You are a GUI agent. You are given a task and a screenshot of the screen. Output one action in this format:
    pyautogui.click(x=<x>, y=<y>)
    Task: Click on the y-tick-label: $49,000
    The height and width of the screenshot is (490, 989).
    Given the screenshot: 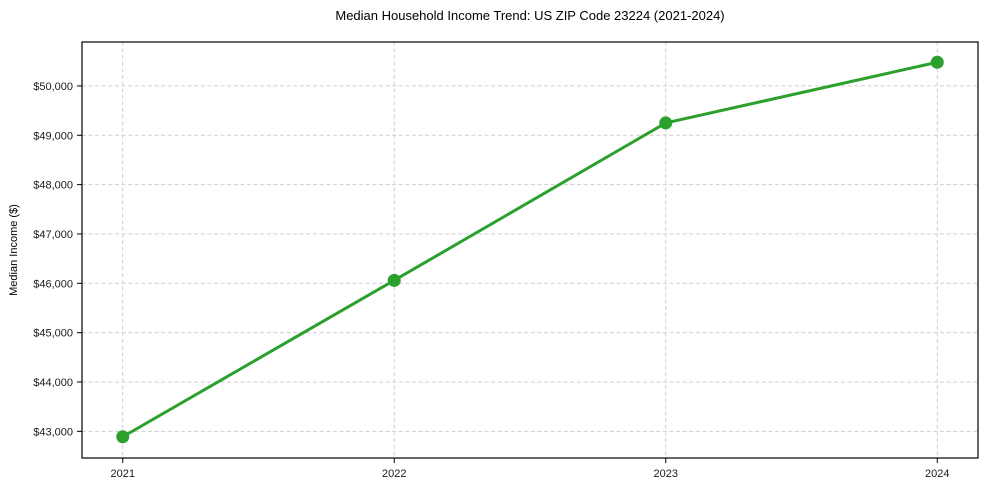 What is the action you would take?
    pyautogui.click(x=53, y=136)
    